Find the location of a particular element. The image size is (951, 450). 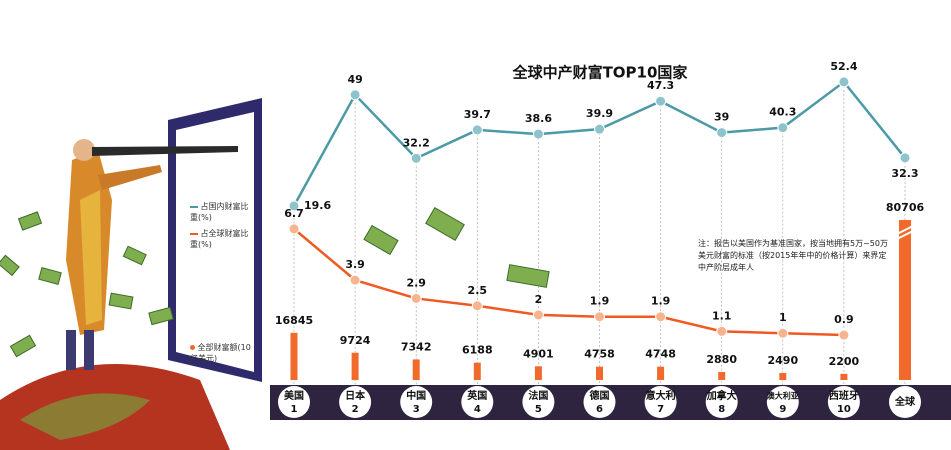

bar-value-label: 2880 is located at coordinates (721, 359).